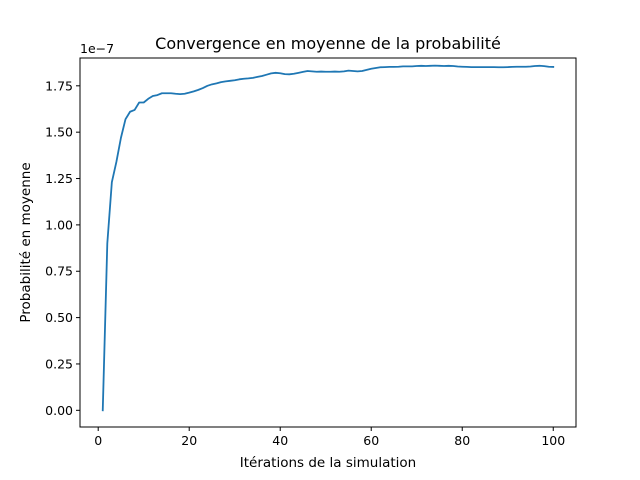 Image resolution: width=640 pixels, height=480 pixels. Describe the element at coordinates (59, 132) in the screenshot. I see `y-tick-label: 1.50` at that location.